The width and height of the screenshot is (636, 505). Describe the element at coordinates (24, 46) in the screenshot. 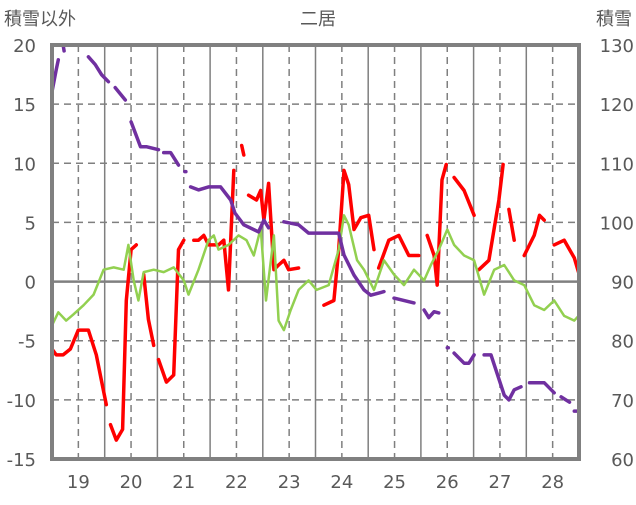

I see `left-y-tick-label: 20` at that location.